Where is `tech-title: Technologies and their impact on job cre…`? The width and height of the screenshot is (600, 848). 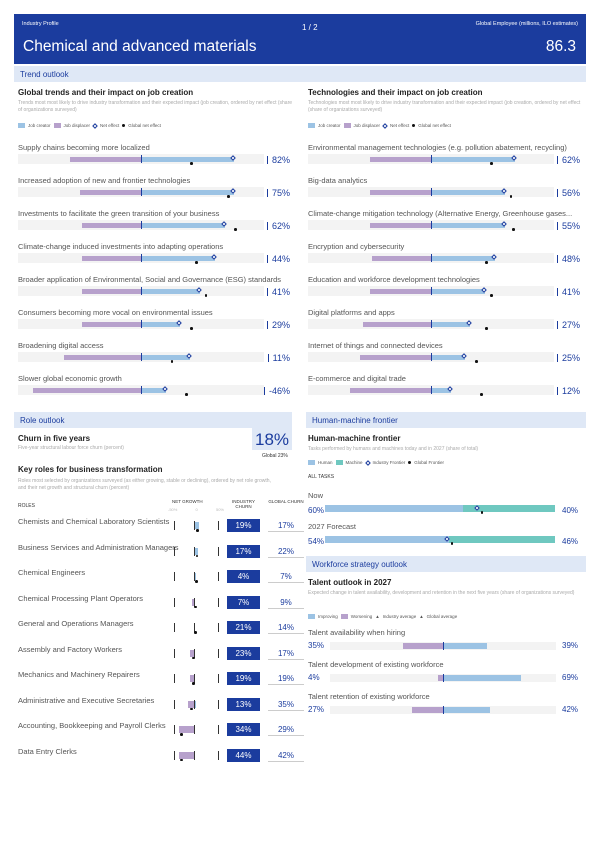
tech-title: Technologies and their impact on job cre… is located at coordinates (395, 92).